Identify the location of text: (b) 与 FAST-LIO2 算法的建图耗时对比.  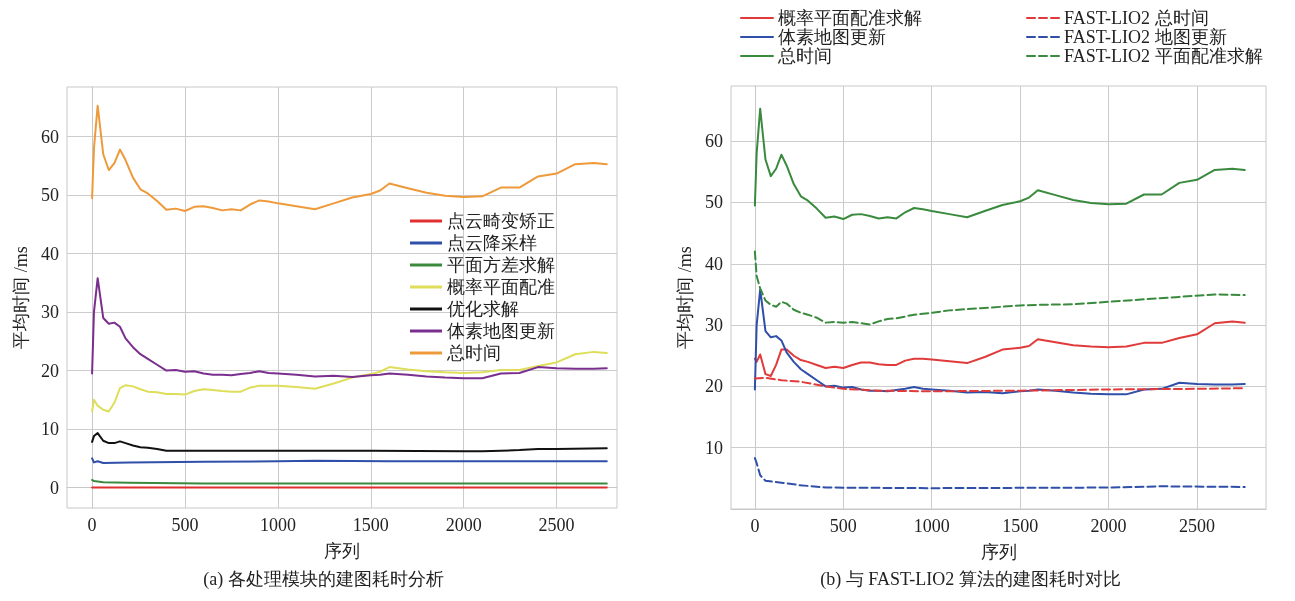
(970, 579).